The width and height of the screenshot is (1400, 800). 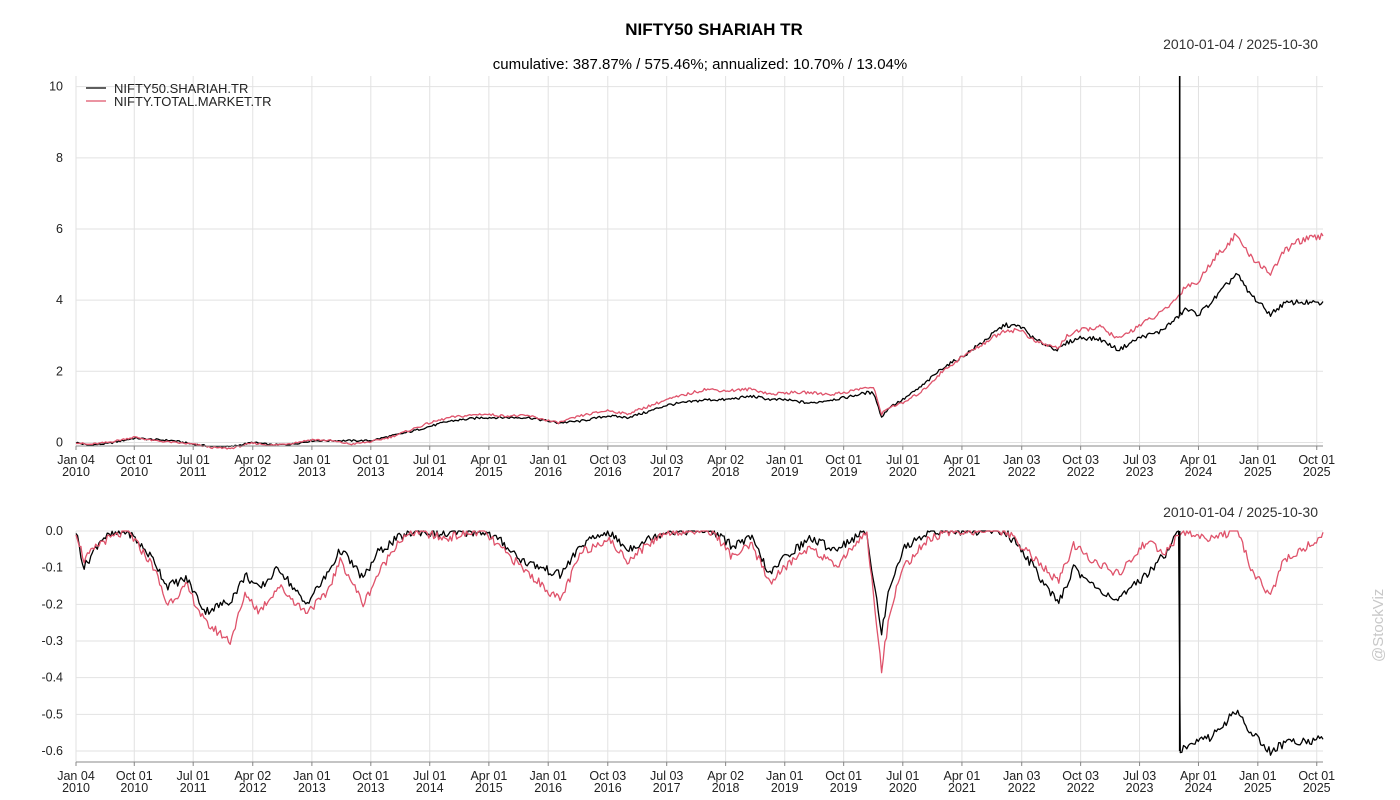 I want to click on legend-label-total-market: NIFTY.TOTAL.MARKET.TR, so click(x=192, y=101).